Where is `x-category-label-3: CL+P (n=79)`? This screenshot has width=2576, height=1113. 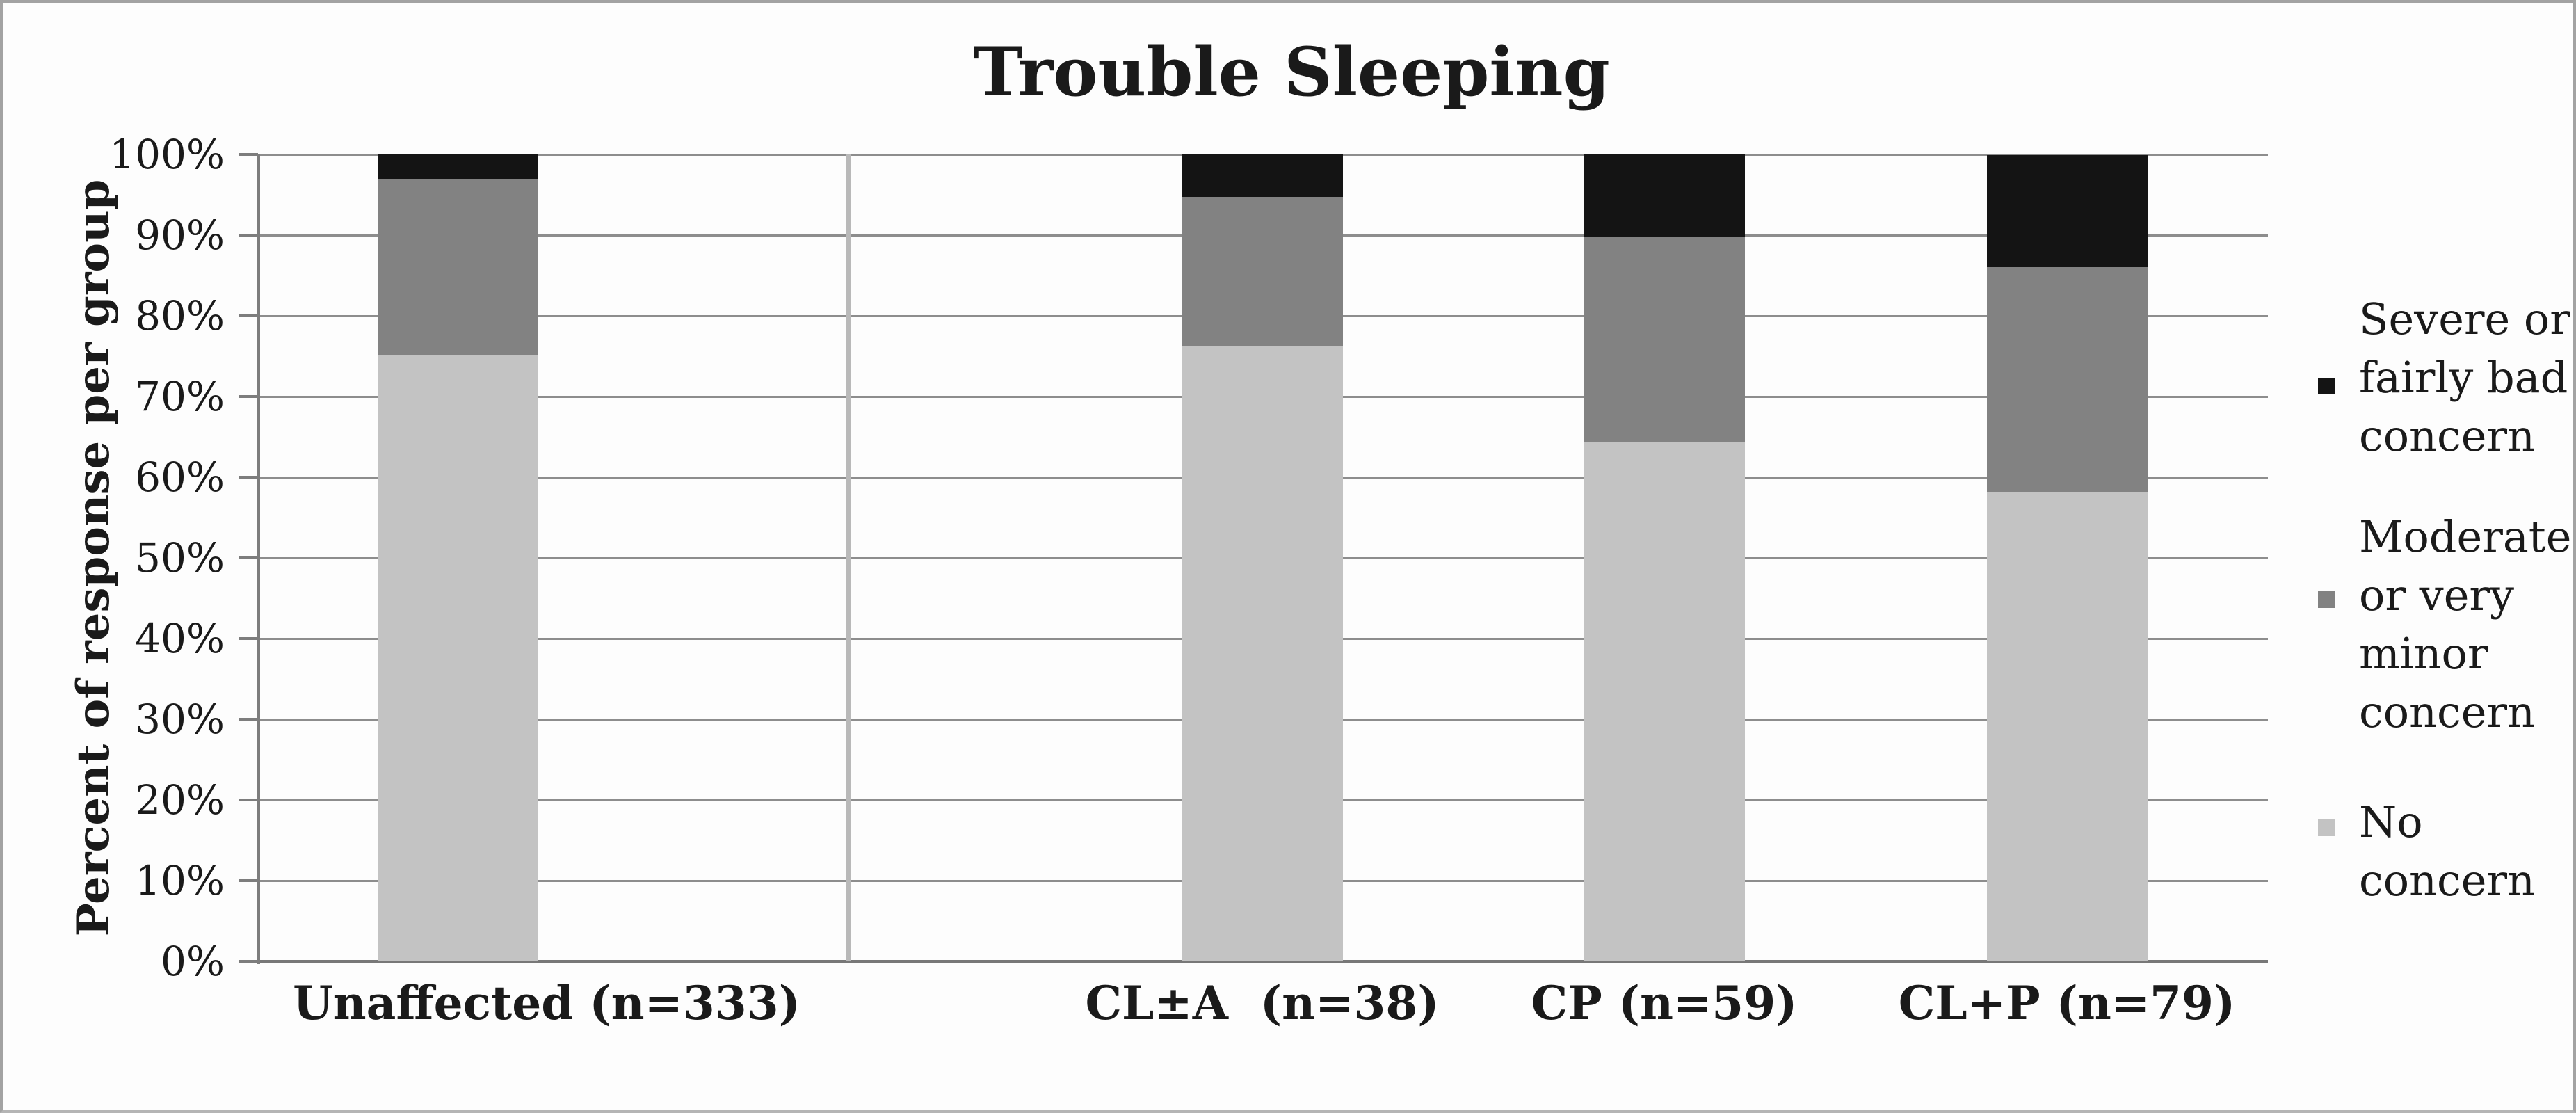
x-category-label-3: CL+P (n=79) is located at coordinates (2067, 1003).